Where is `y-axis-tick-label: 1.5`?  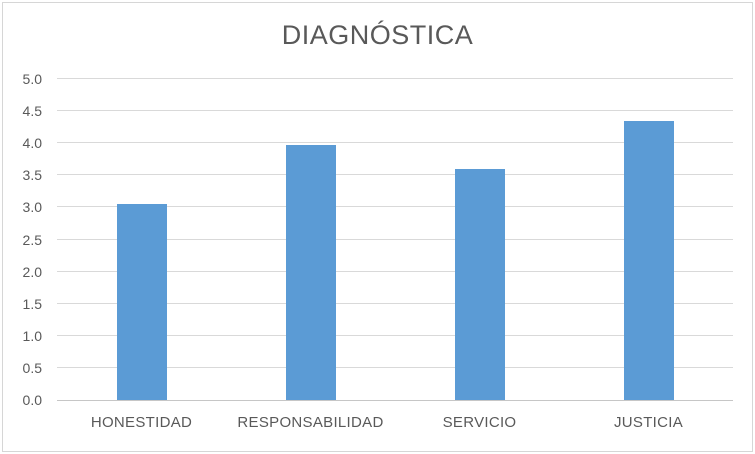 y-axis-tick-label: 1.5 is located at coordinates (32, 303).